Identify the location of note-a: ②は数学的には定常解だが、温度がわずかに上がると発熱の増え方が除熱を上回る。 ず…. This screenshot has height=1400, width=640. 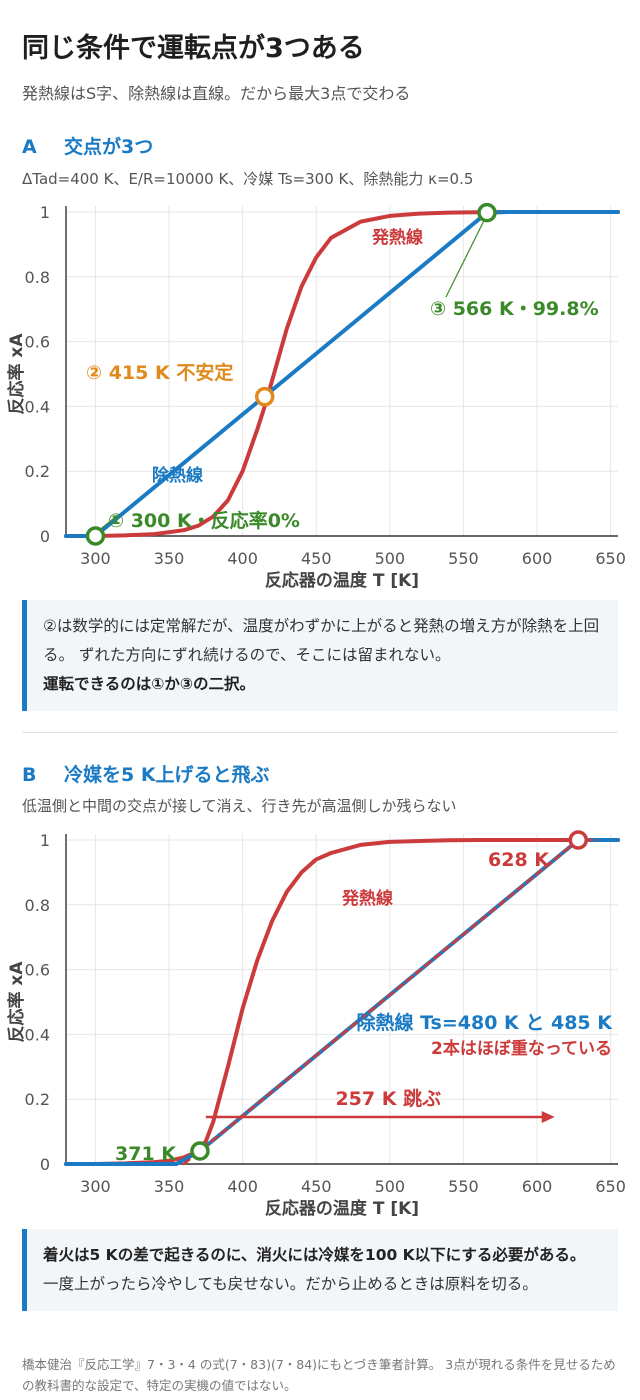
(320, 655).